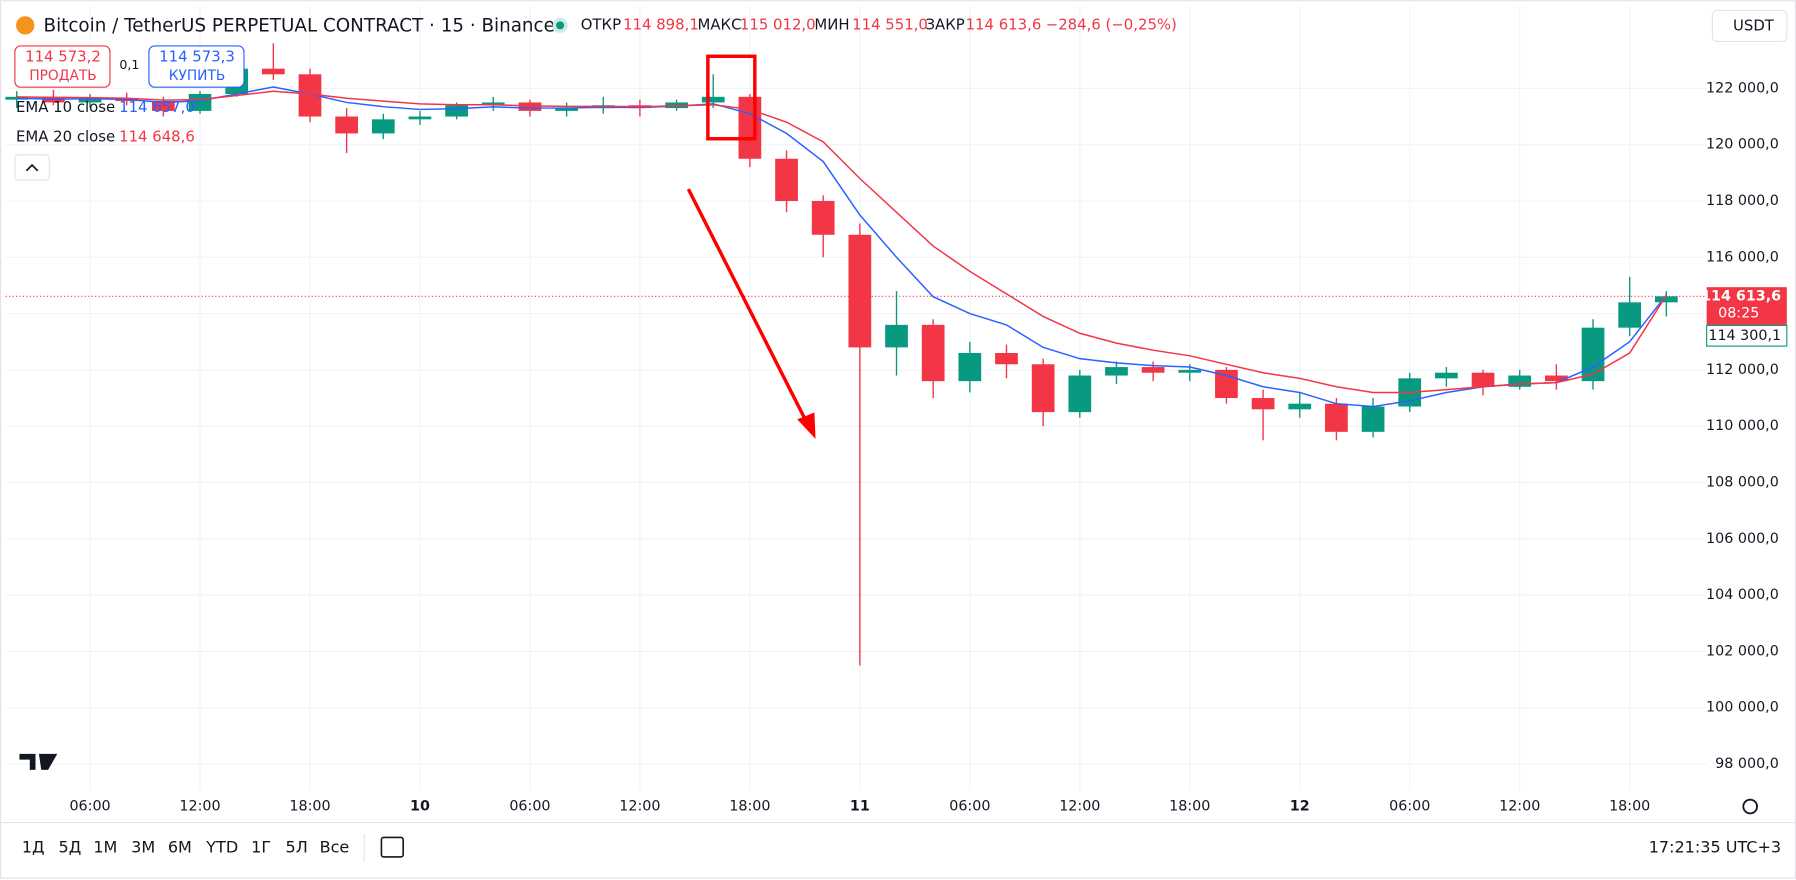 The height and width of the screenshot is (880, 1796). Describe the element at coordinates (197, 56) in the screenshot. I see `buy-price: 114 573,3` at that location.